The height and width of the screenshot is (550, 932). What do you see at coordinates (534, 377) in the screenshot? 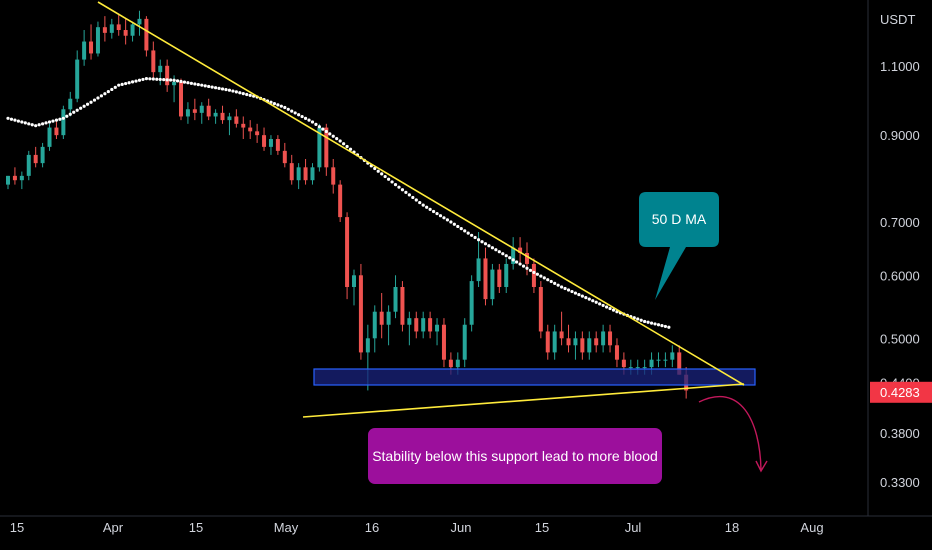
I see `support-zone` at bounding box center [534, 377].